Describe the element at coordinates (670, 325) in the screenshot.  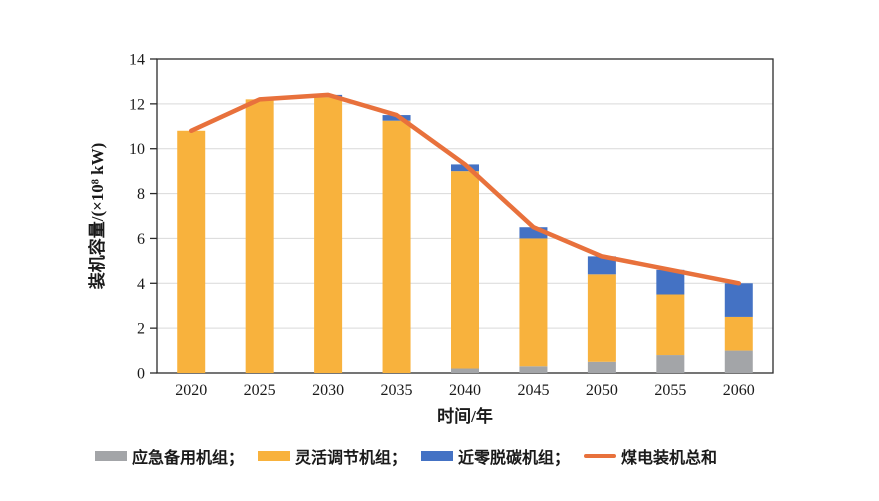
I see `bar-segment-灵活调节机组-2055` at that location.